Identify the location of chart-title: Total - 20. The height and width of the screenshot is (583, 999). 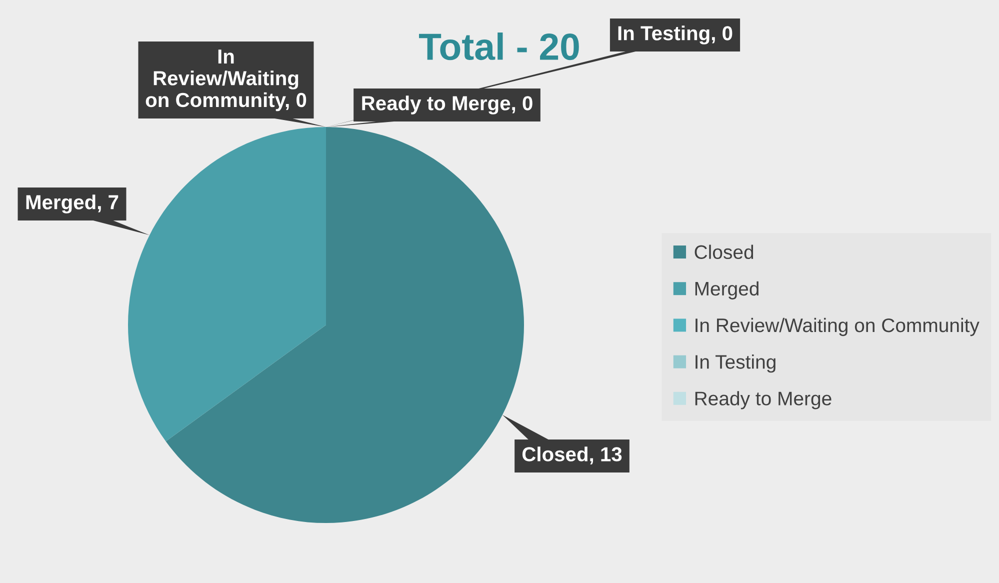
(499, 46).